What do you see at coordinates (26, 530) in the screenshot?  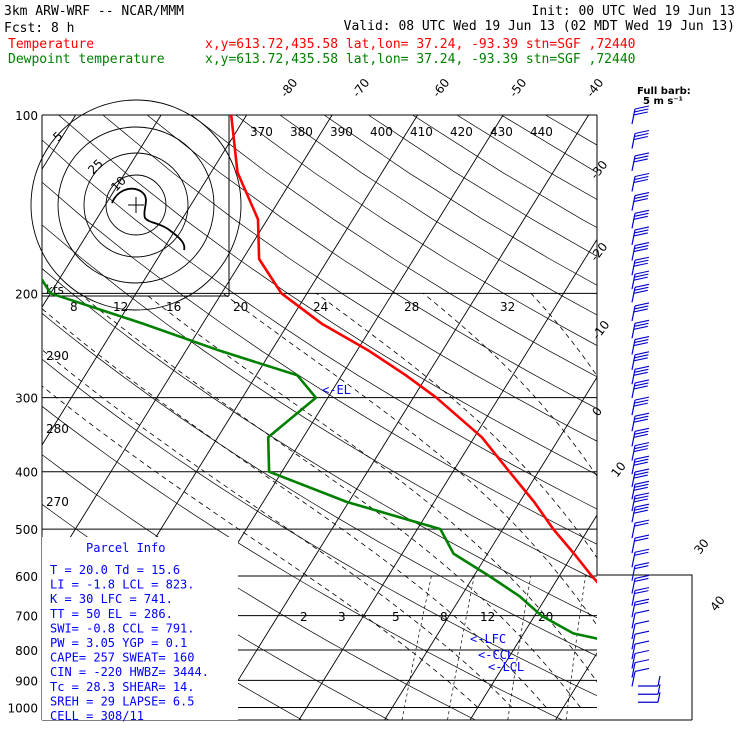 I see `pressure-label: 500` at bounding box center [26, 530].